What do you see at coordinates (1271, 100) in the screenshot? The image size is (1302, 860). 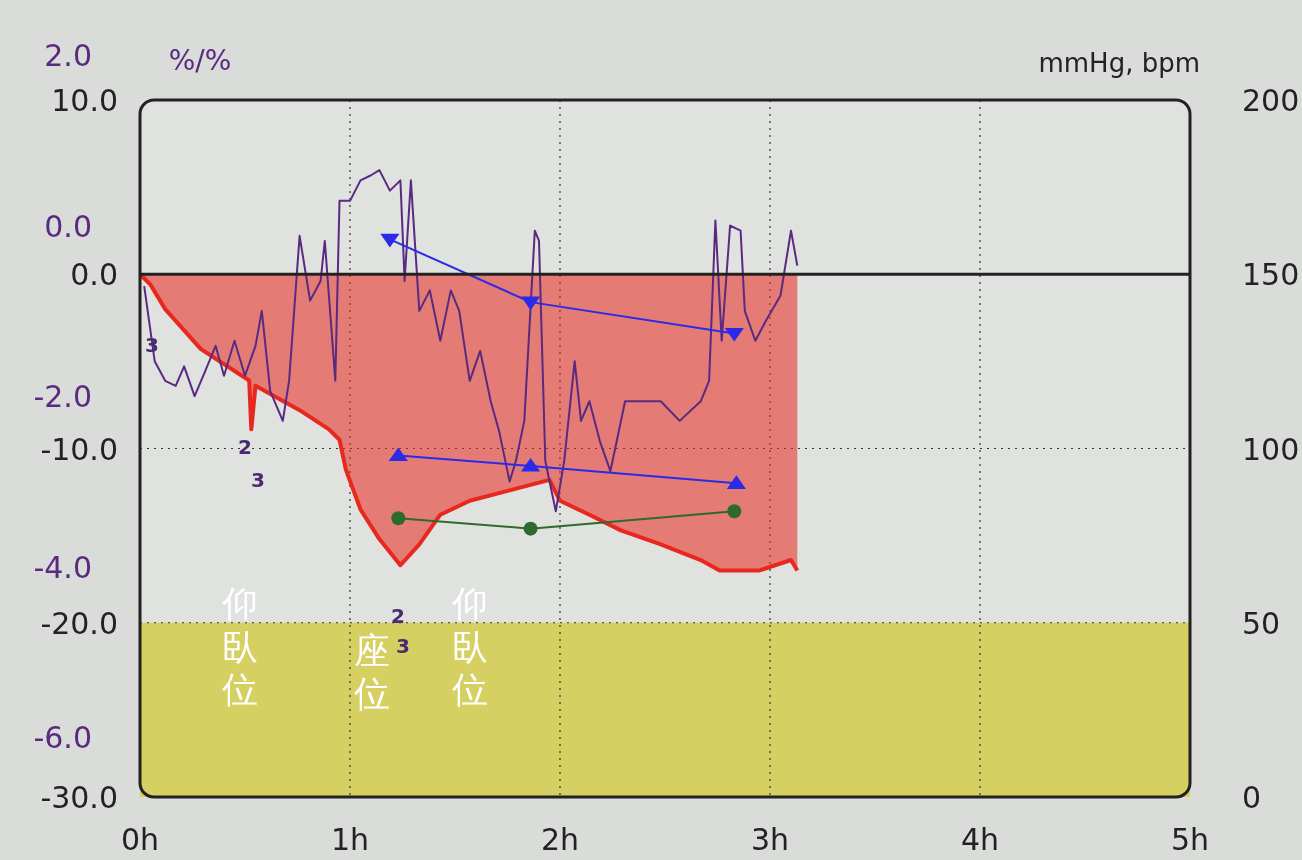 I see `y2-tick: 200` at bounding box center [1271, 100].